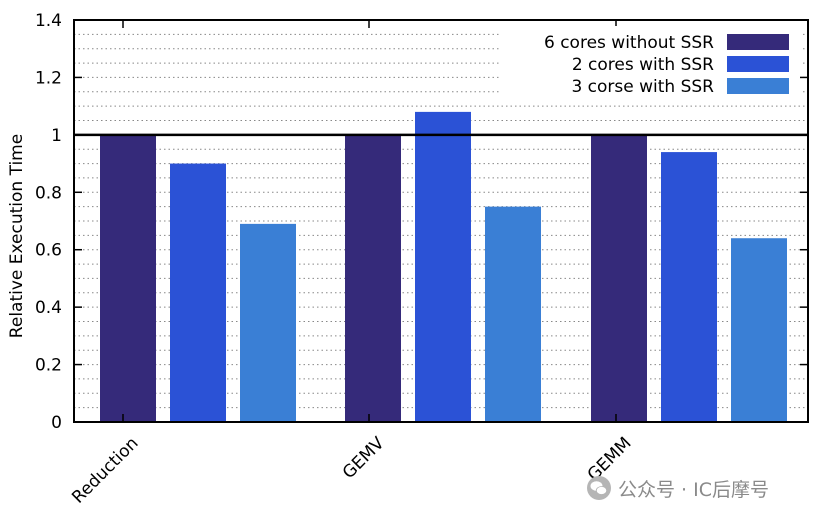 The width and height of the screenshot is (820, 519). What do you see at coordinates (693, 489) in the screenshot?
I see `watermark-text: 公众号 · IC后摩号` at bounding box center [693, 489].